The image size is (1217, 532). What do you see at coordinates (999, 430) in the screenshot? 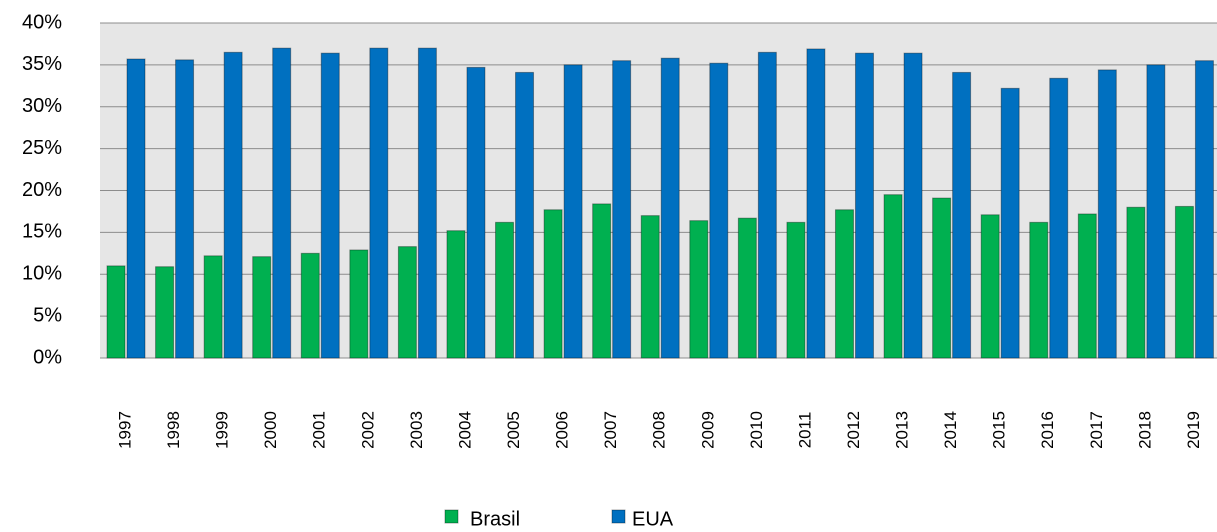
I see `x-tick-label: 2015` at bounding box center [999, 430].